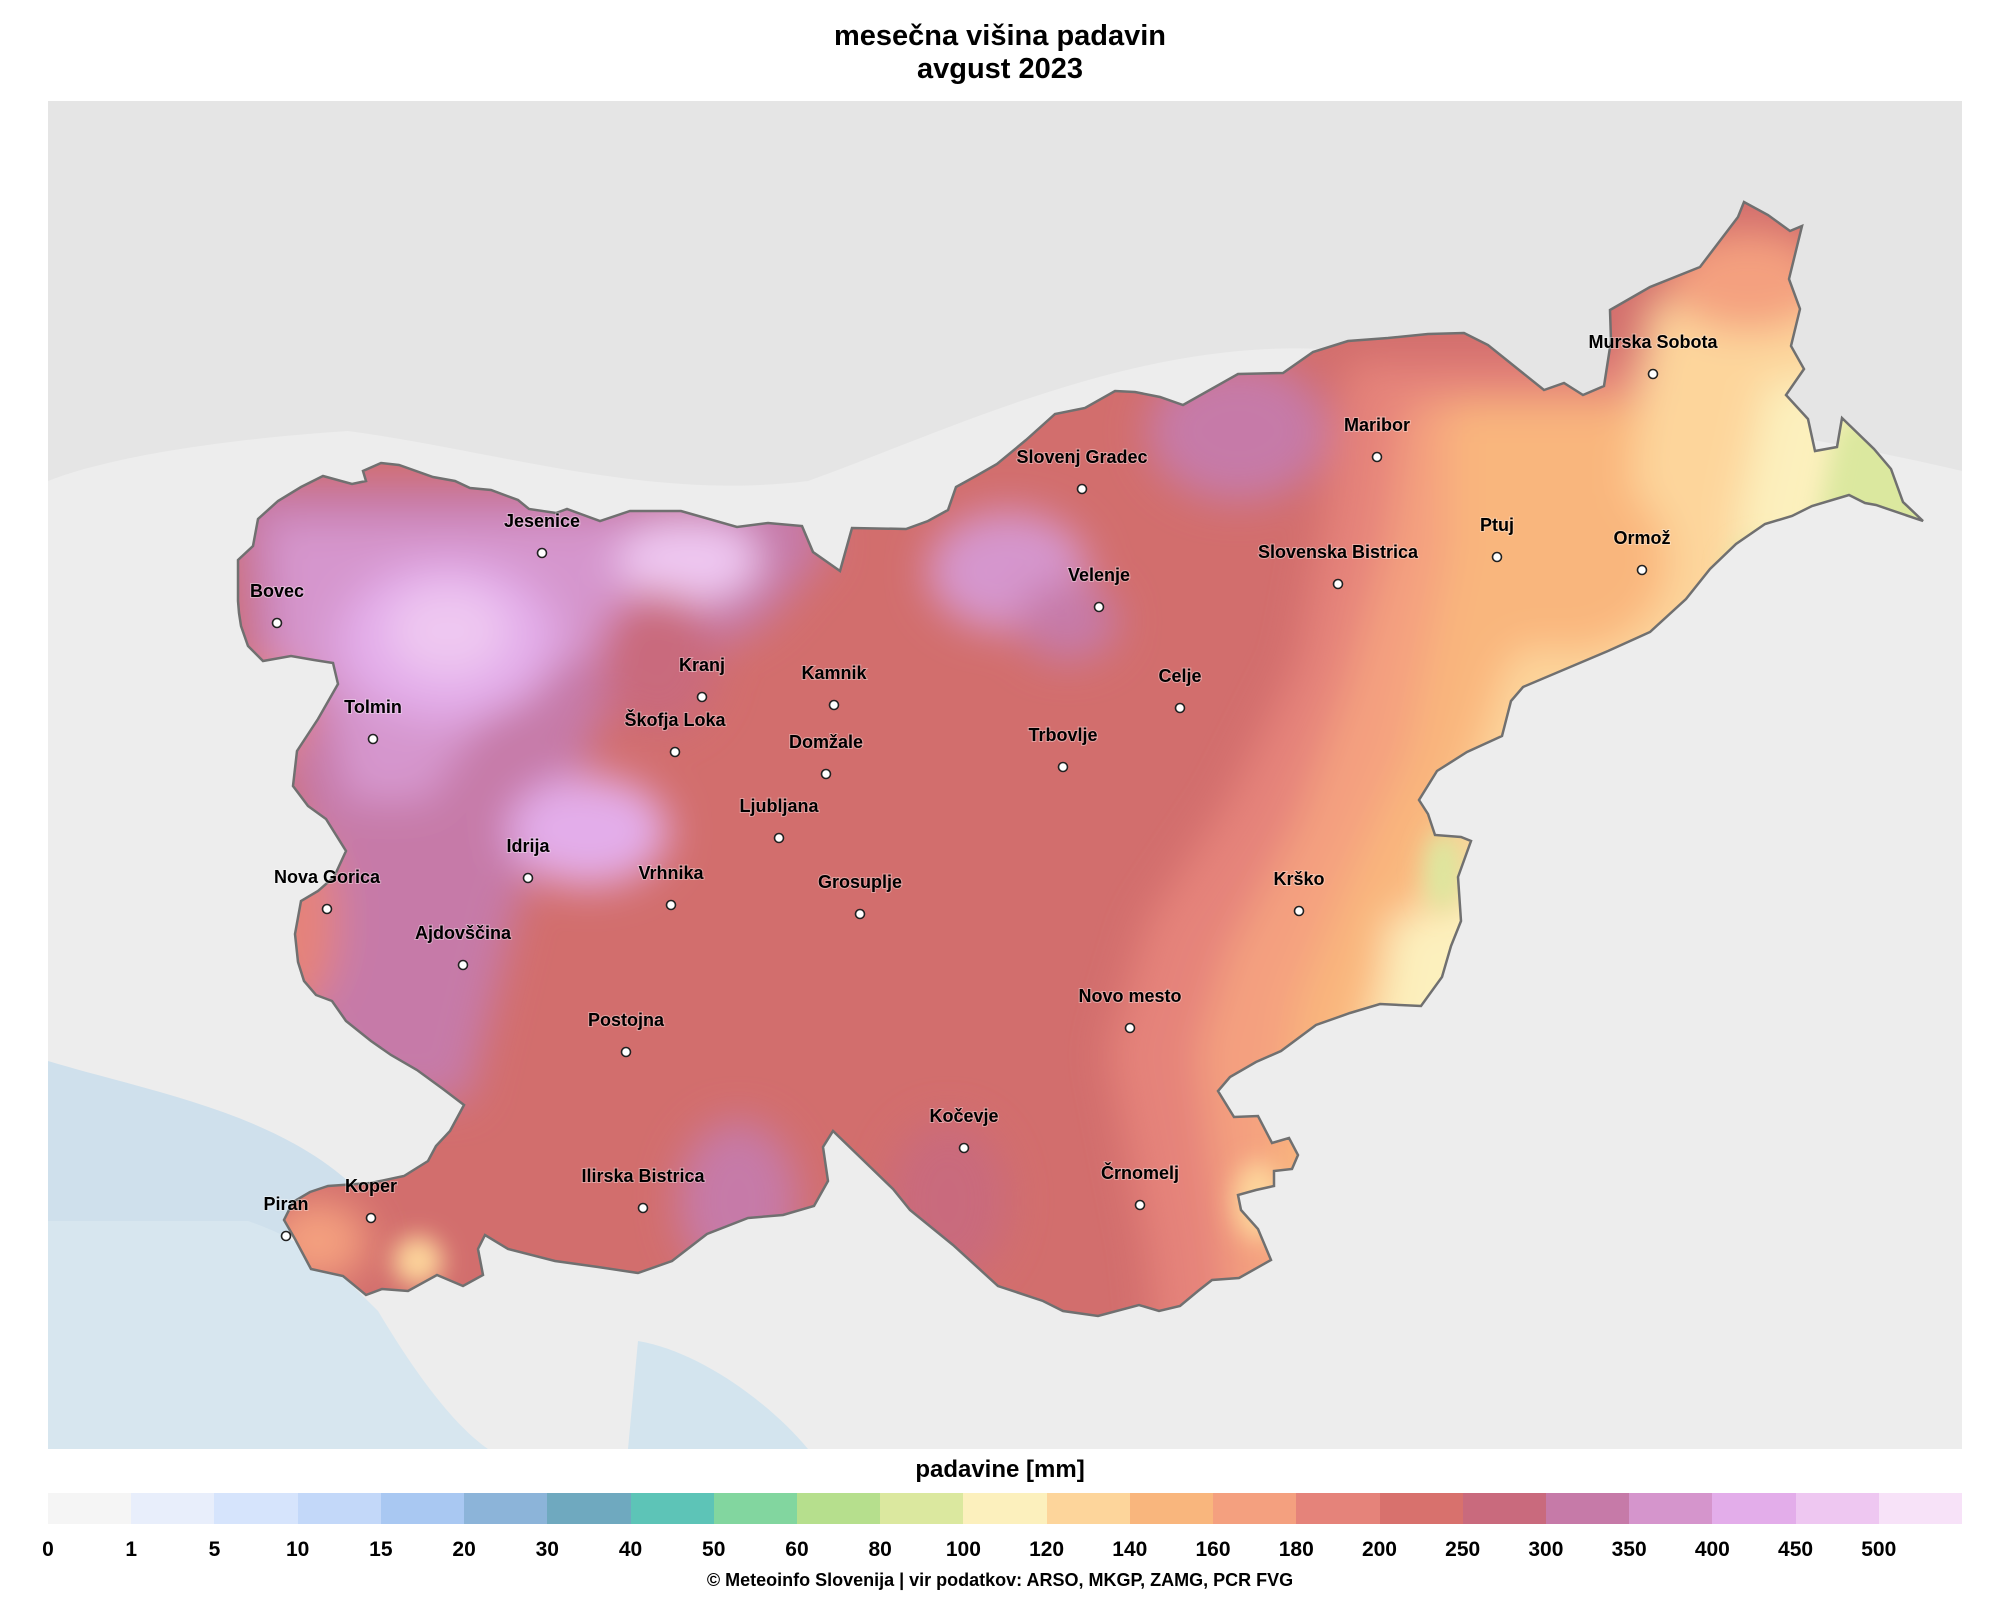 The image size is (2000, 1600). Describe the element at coordinates (626, 1020) in the screenshot. I see `city-label: Postojna` at that location.